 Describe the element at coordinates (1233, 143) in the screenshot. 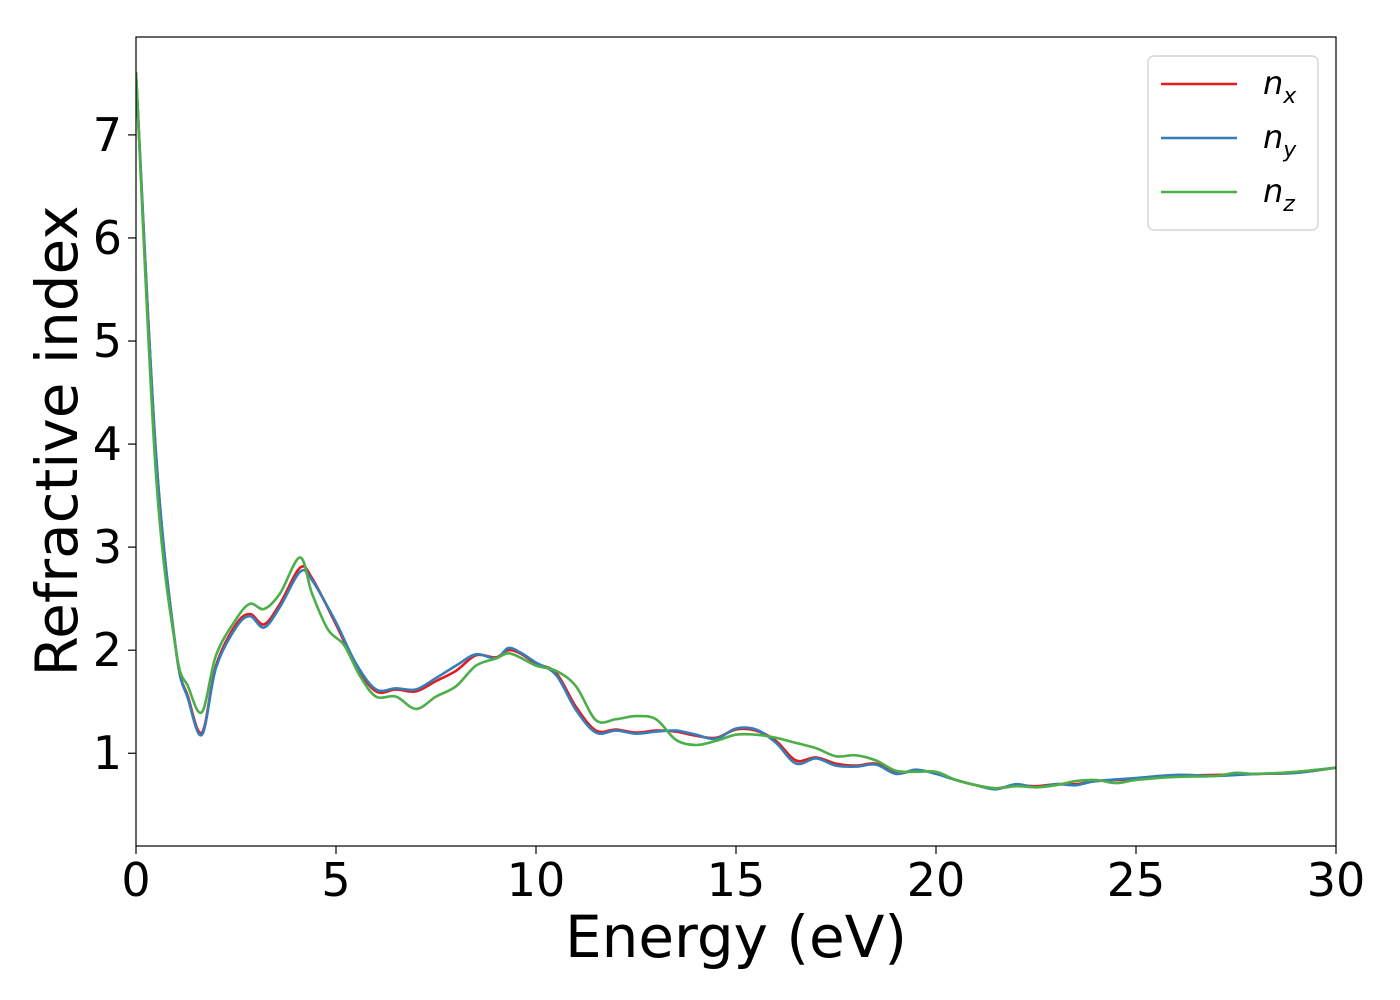

I see `legend-box` at that location.